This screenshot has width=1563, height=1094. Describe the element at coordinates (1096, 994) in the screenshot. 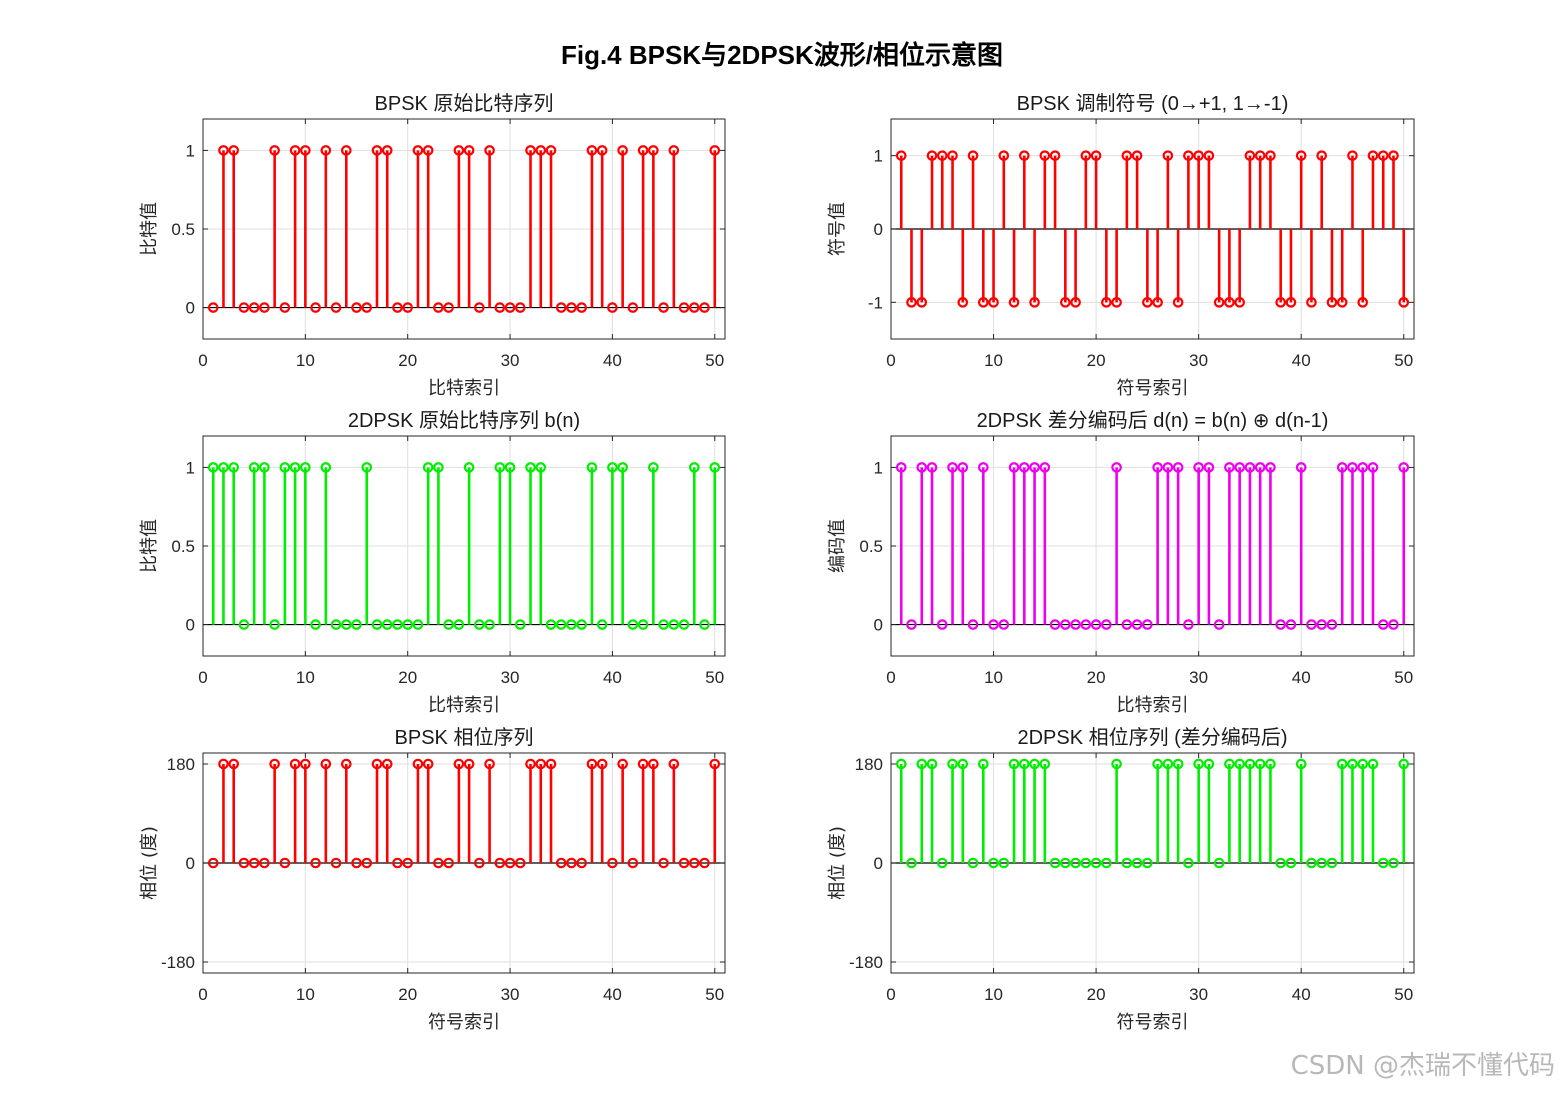

I see `xtick-label-2: 20` at that location.